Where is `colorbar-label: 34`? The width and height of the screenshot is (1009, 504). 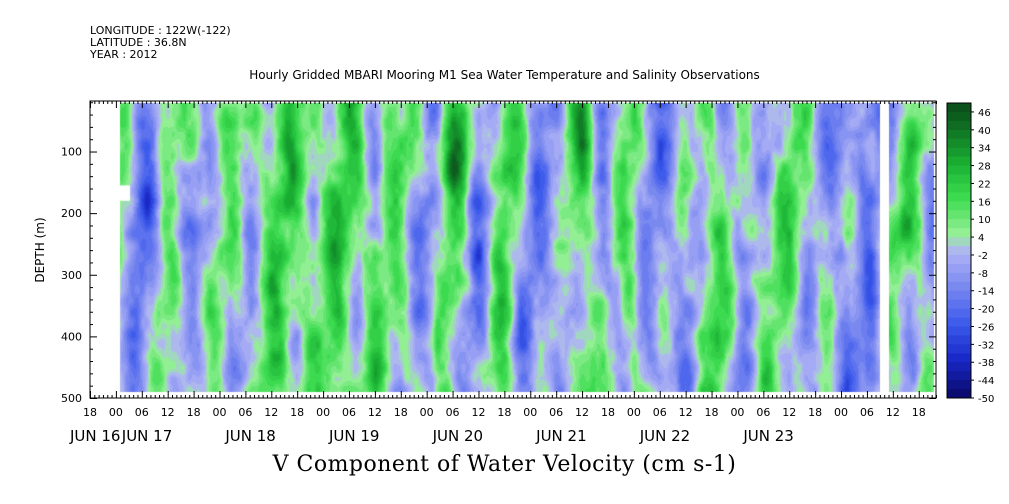
colorbar-label: 34 is located at coordinates (984, 149).